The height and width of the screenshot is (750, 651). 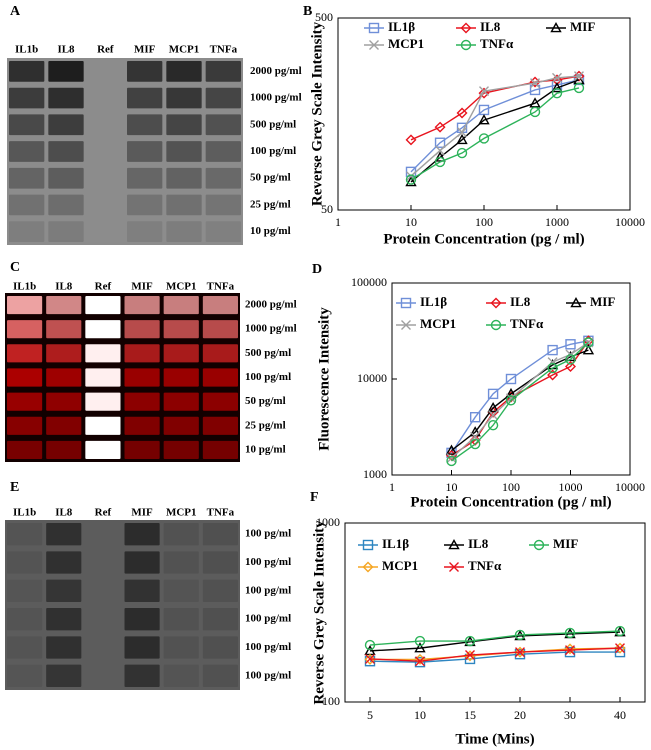 I want to click on column-label: TNFa, so click(x=221, y=287).